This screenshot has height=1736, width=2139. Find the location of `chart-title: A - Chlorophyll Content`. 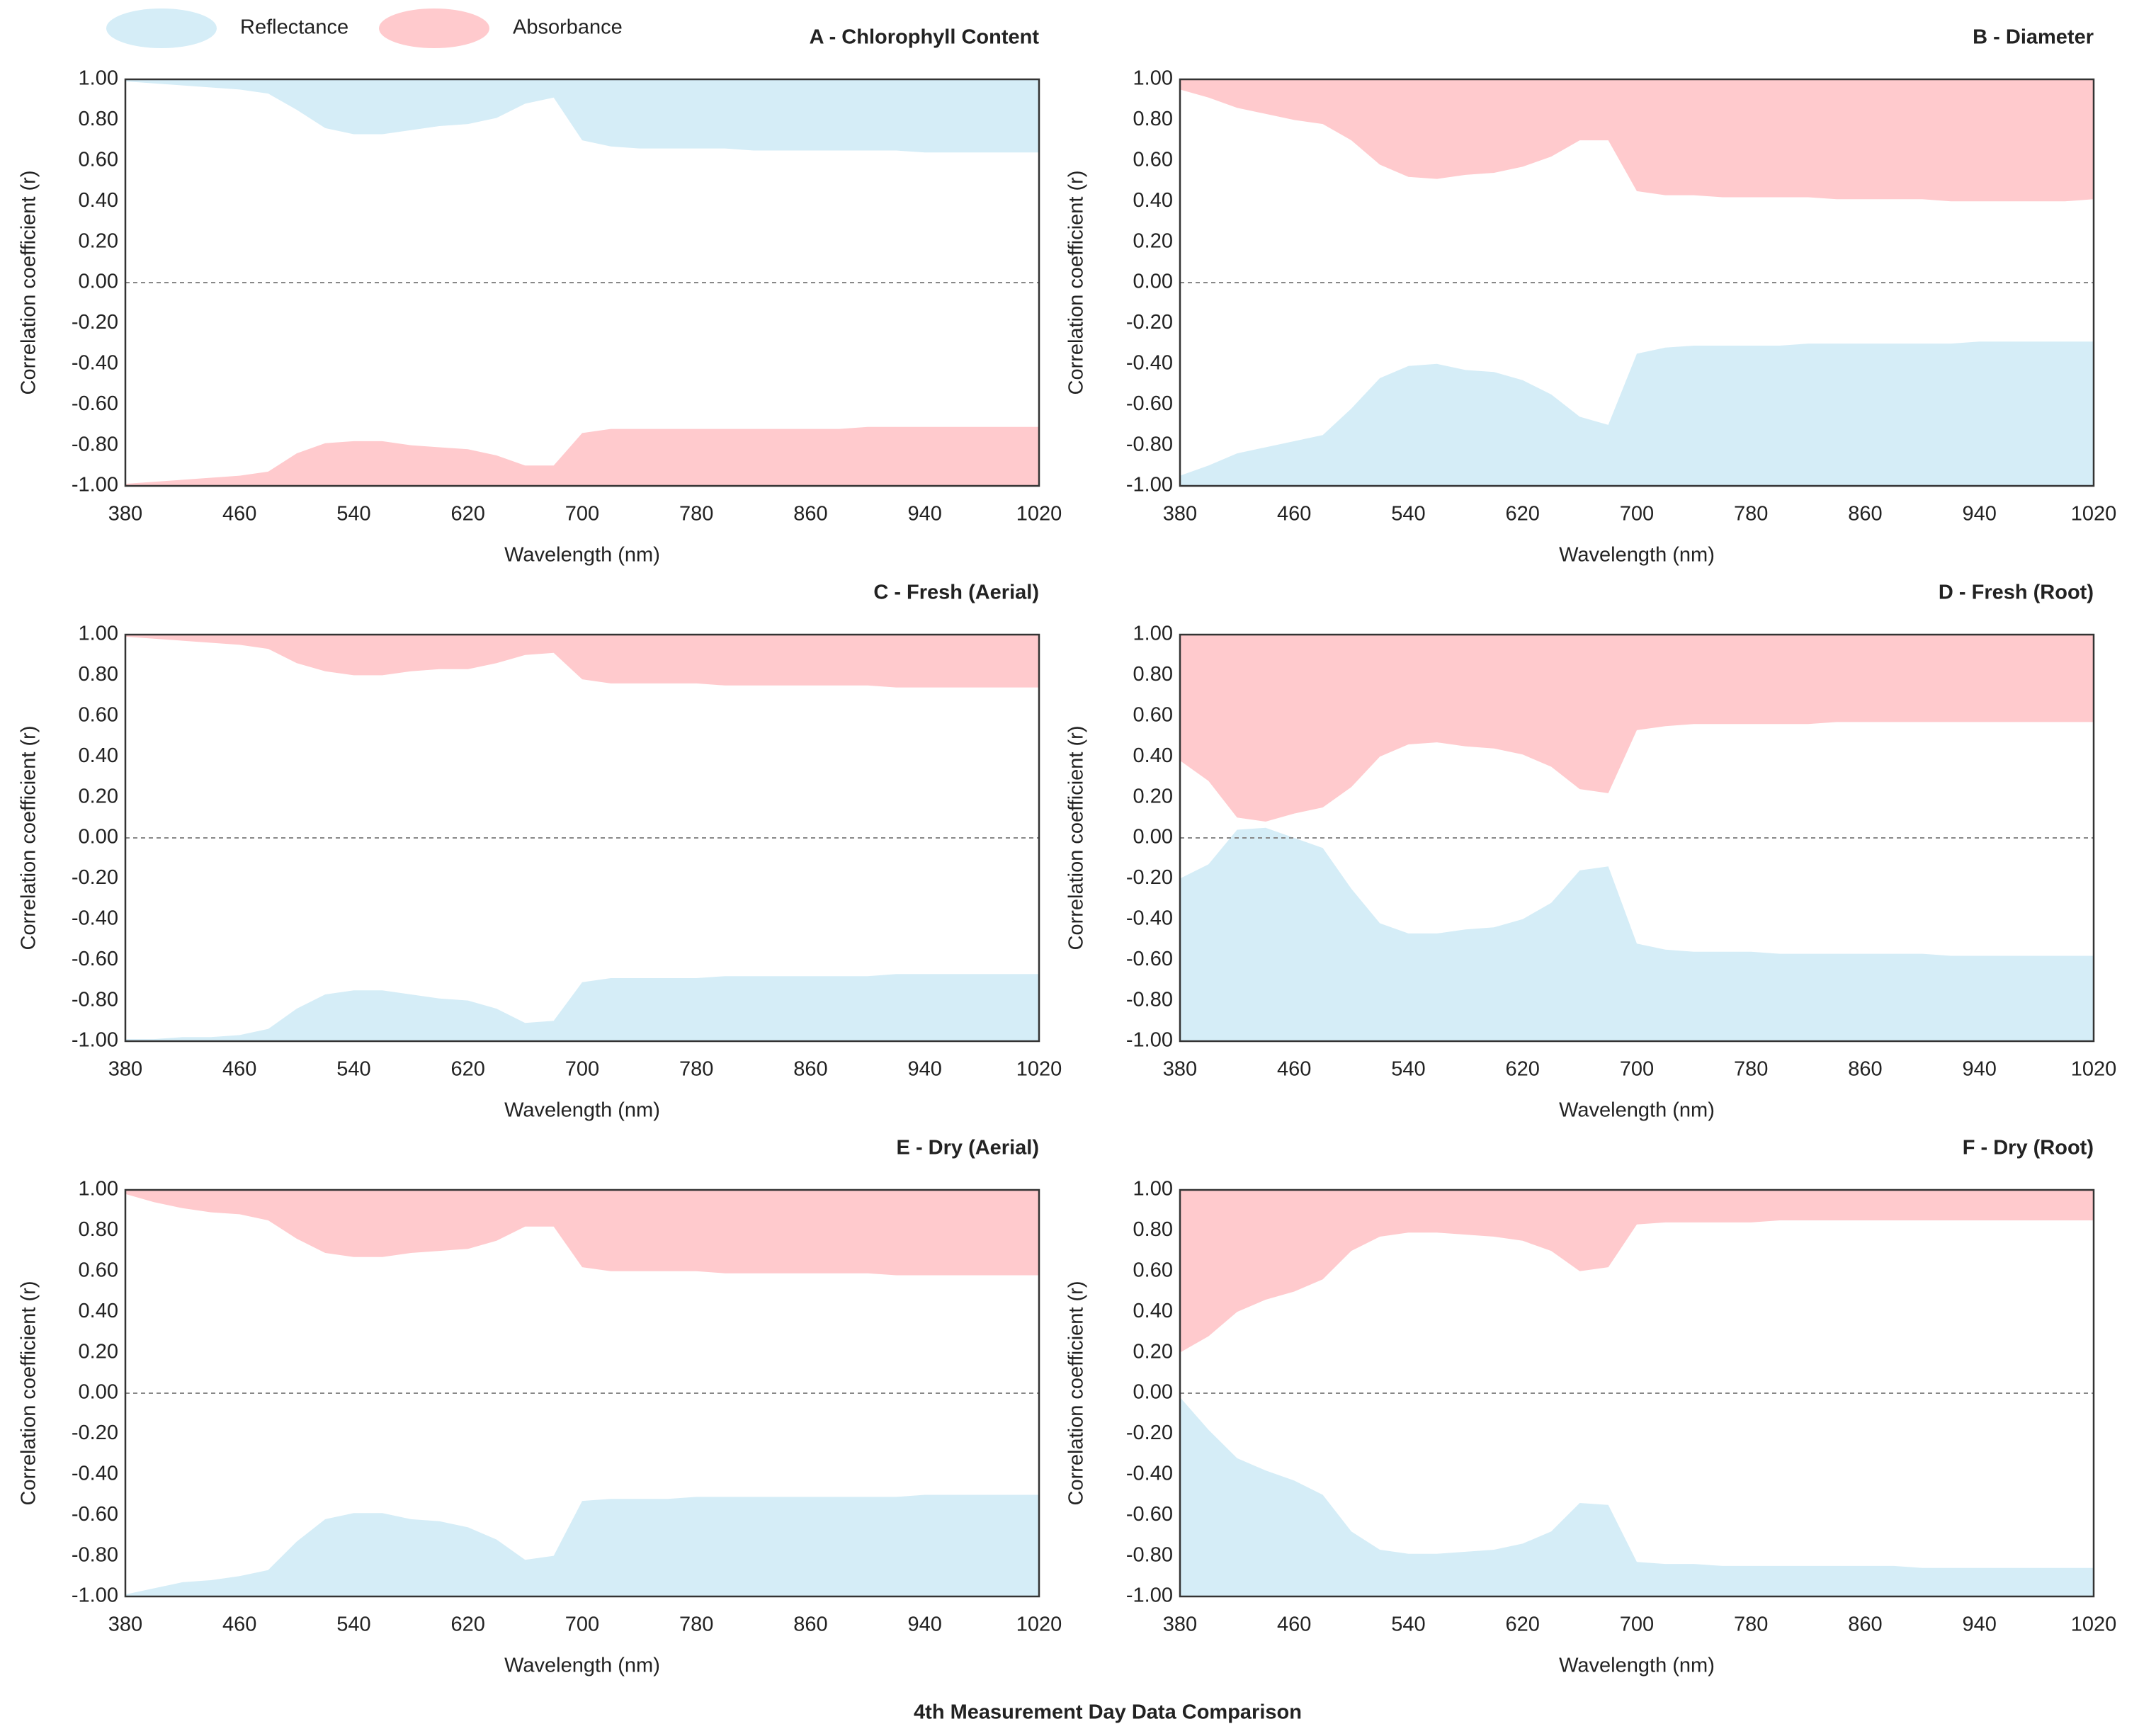

chart-title: A - Chlorophyll Content is located at coordinates (925, 38).